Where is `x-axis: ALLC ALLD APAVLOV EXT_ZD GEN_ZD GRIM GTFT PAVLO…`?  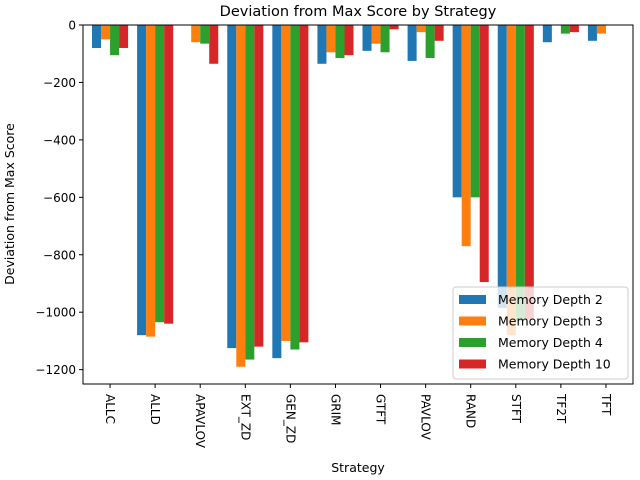
x-axis: ALLC ALLD APAVLOV EXT_ZD GEN_ZD GRIM GTFT PAVLO… is located at coordinates (358, 416).